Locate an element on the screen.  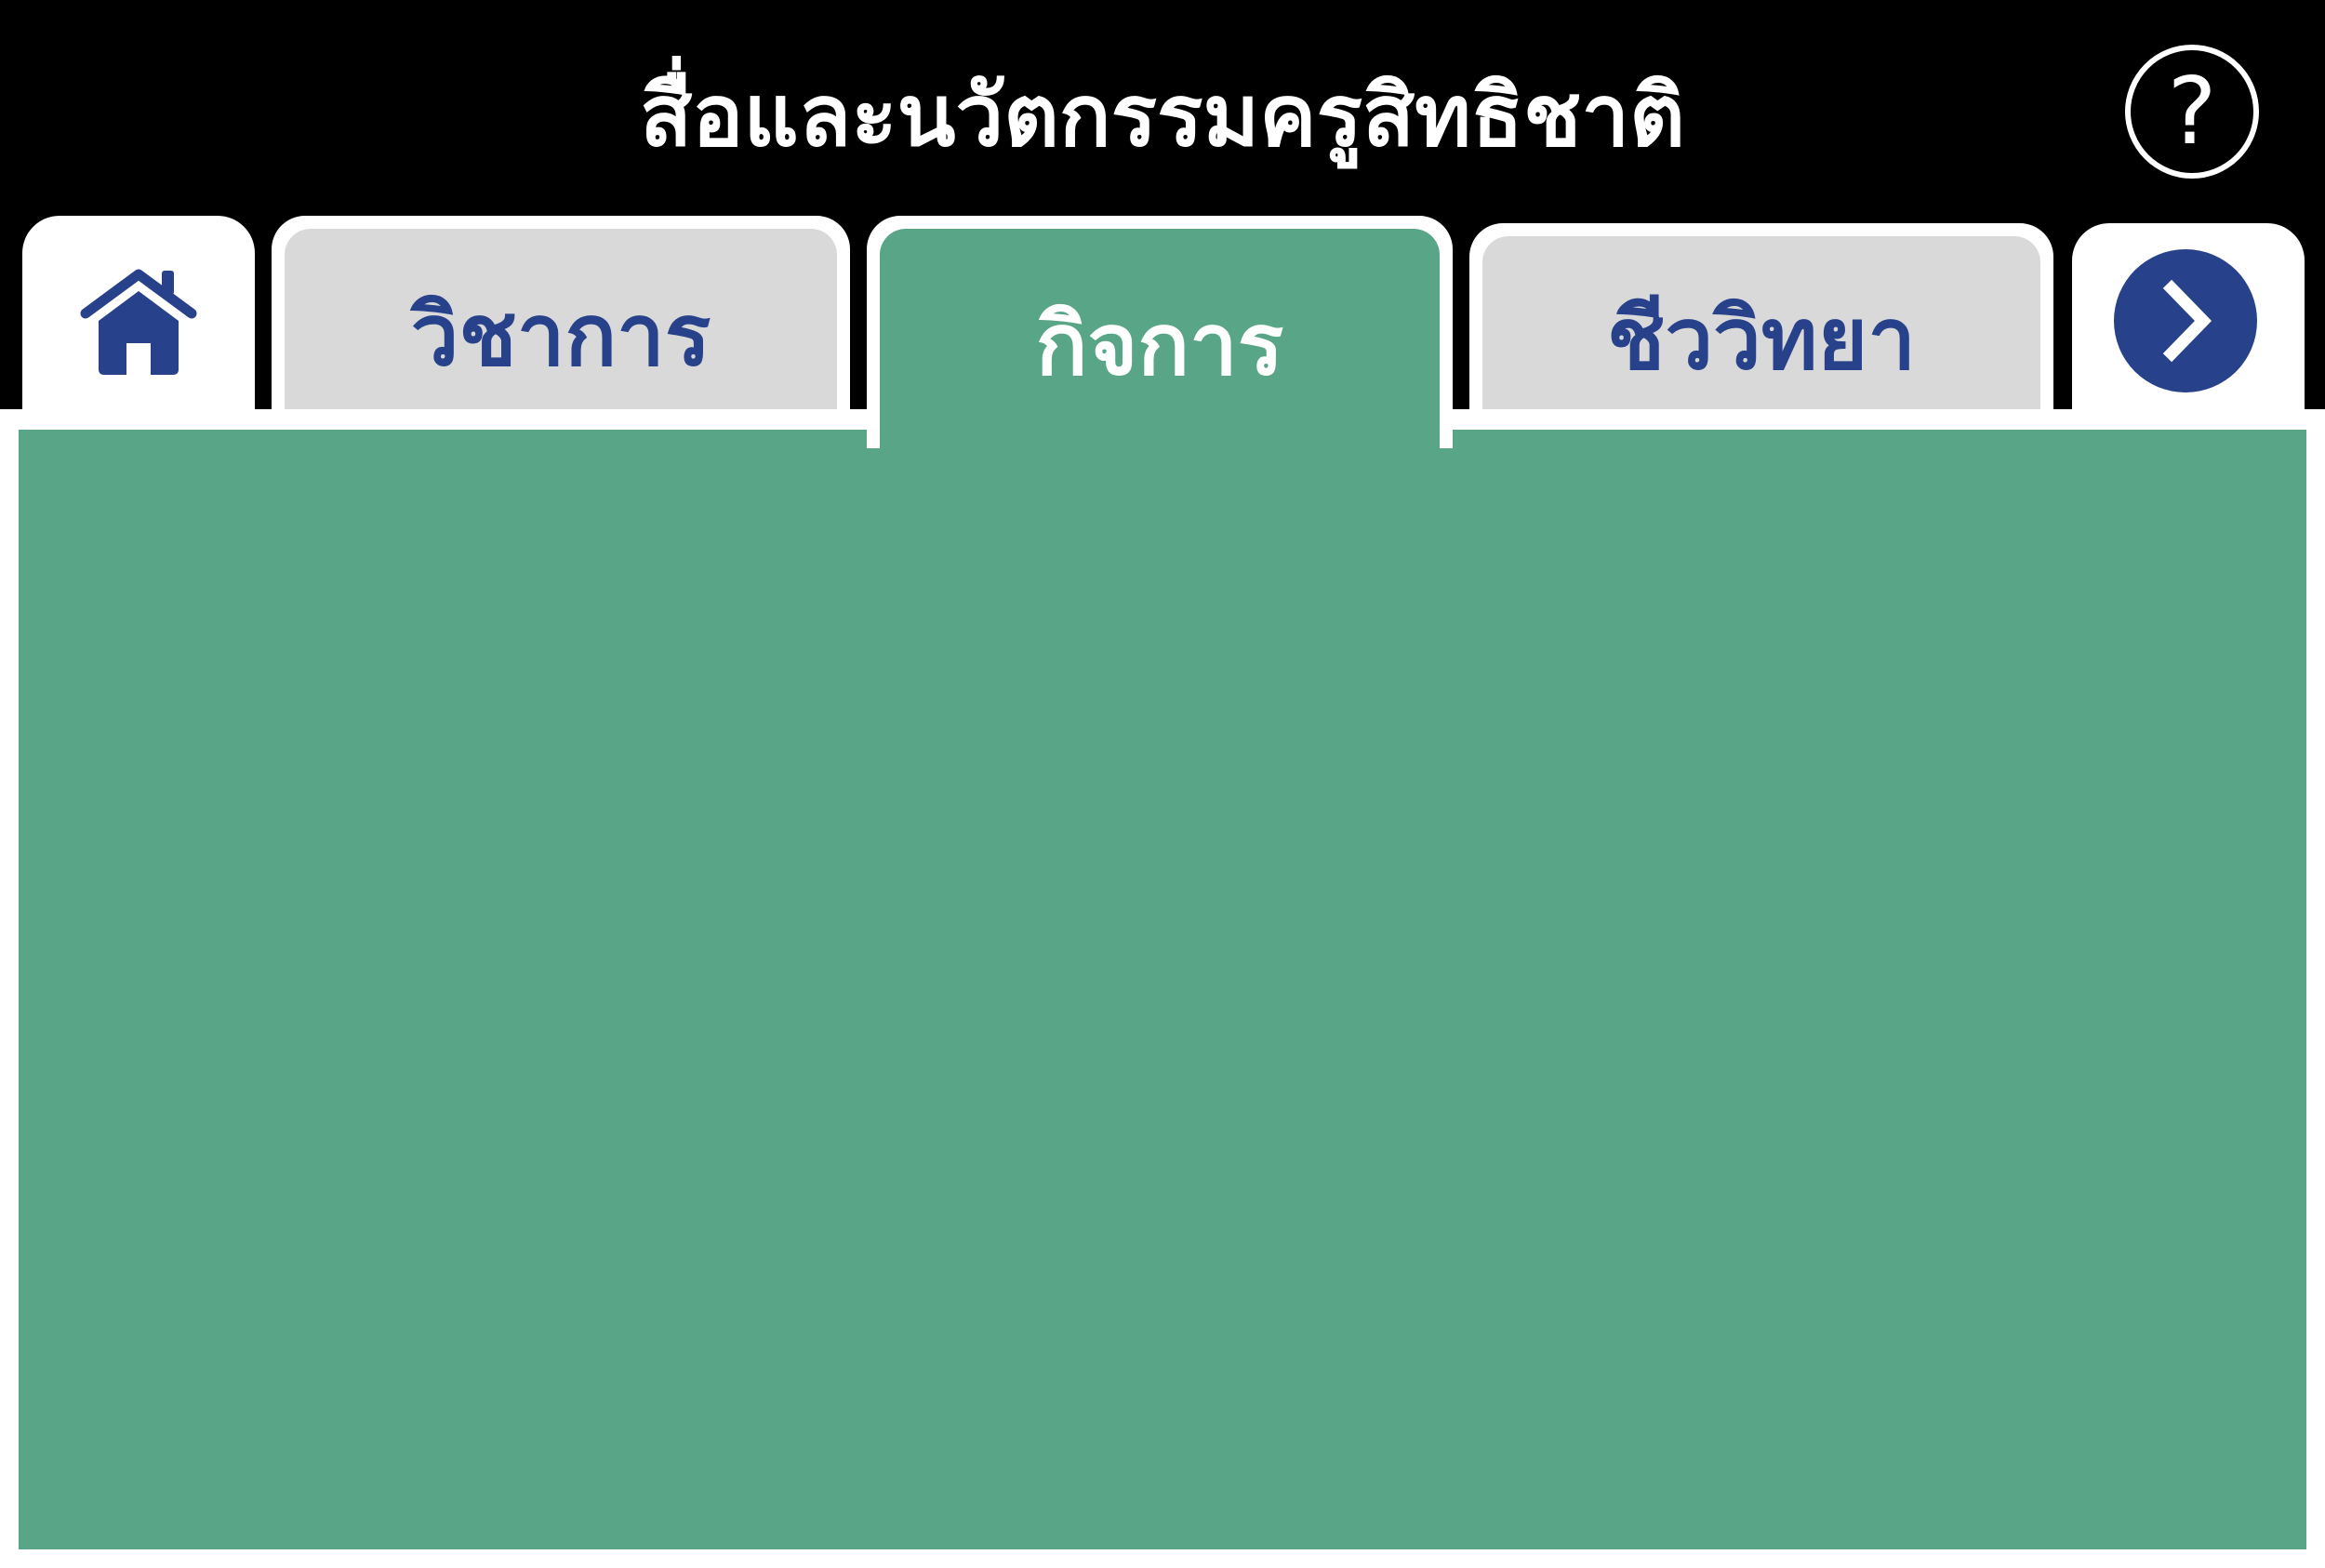
tab-biology-label: ชีววิทยา is located at coordinates (1761, 338).